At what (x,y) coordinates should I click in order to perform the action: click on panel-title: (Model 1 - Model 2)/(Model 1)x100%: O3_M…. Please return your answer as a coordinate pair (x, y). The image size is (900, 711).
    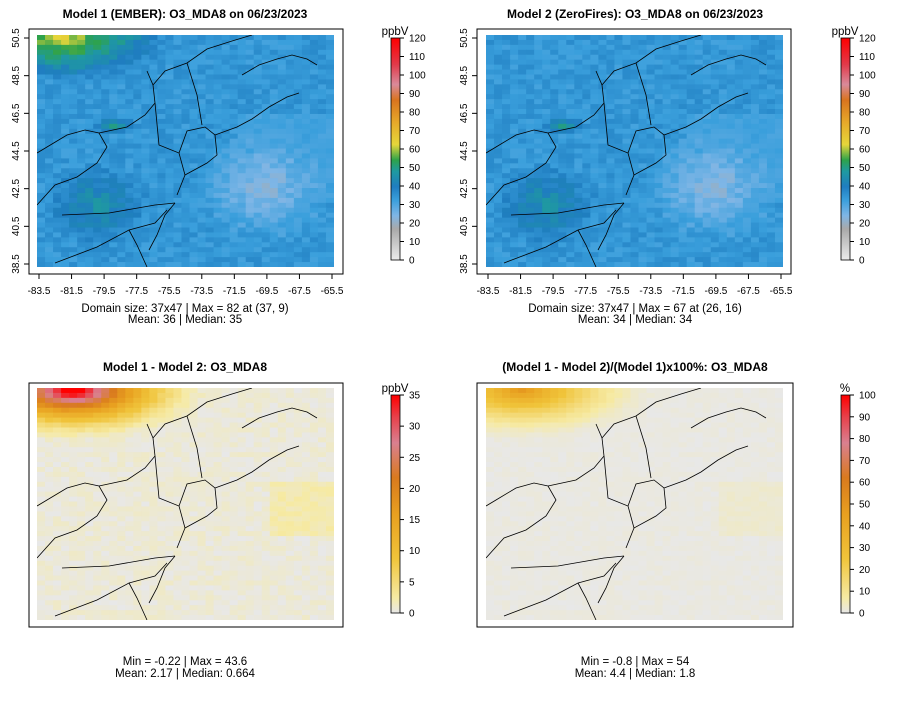
    Looking at the image, I should click on (635, 367).